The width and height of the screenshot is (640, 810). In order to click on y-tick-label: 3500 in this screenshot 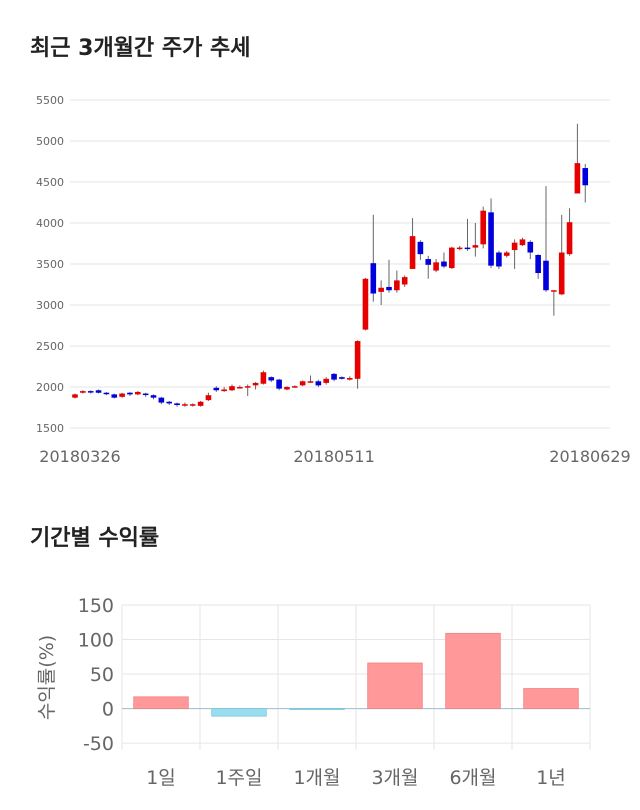, I will do `click(50, 264)`.